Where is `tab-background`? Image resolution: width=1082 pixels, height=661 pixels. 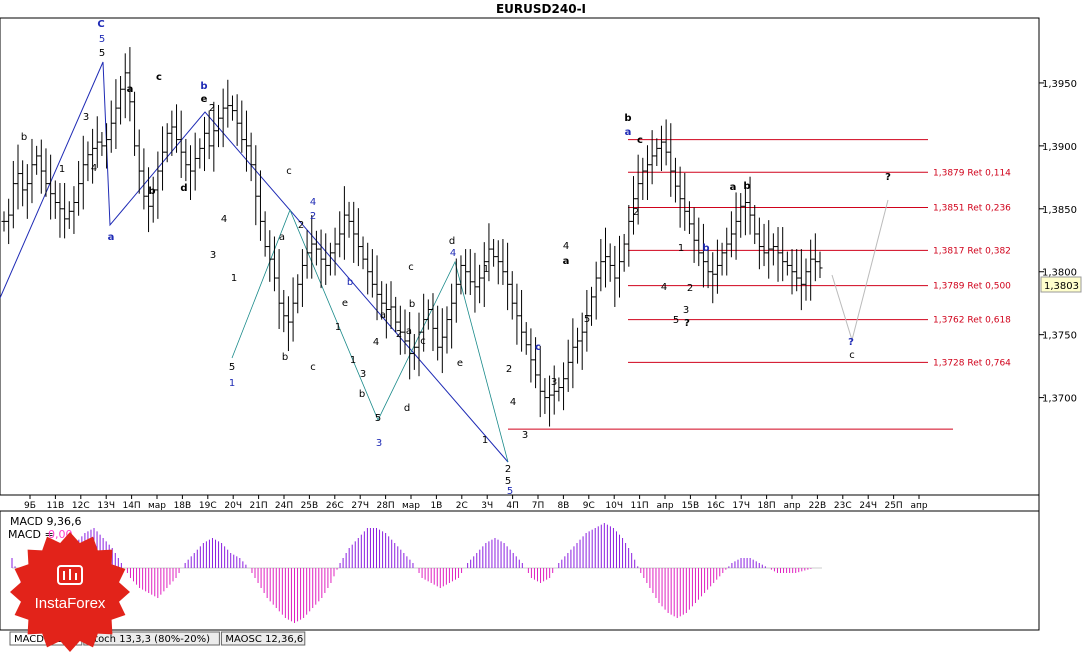 tab-background is located at coordinates (263, 638).